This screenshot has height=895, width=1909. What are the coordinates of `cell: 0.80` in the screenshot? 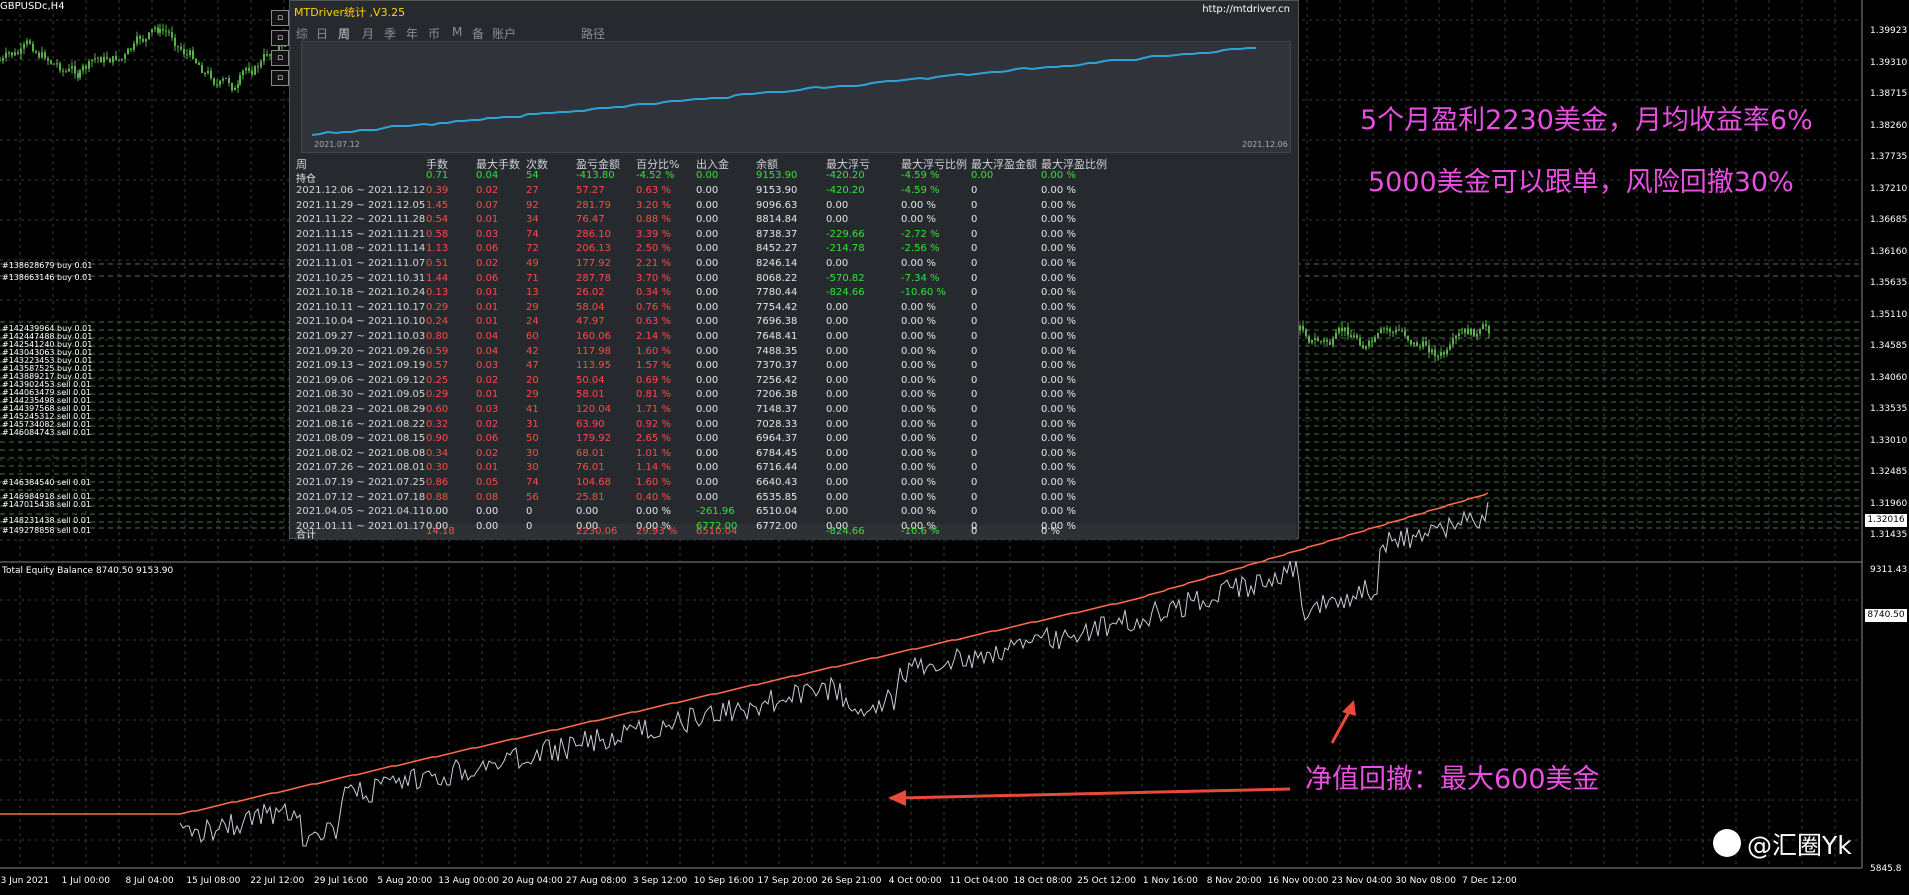 It's located at (437, 336).